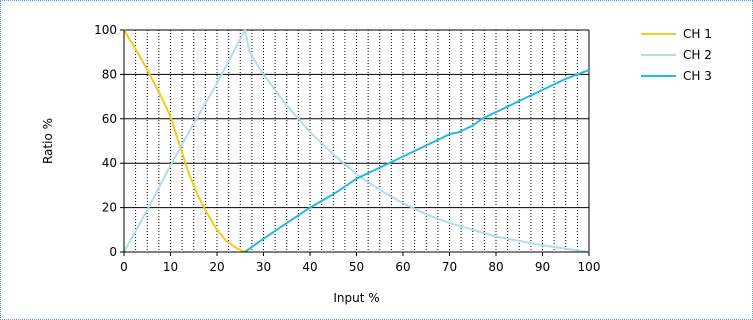  I want to click on y-tick-label: 100, so click(105, 30).